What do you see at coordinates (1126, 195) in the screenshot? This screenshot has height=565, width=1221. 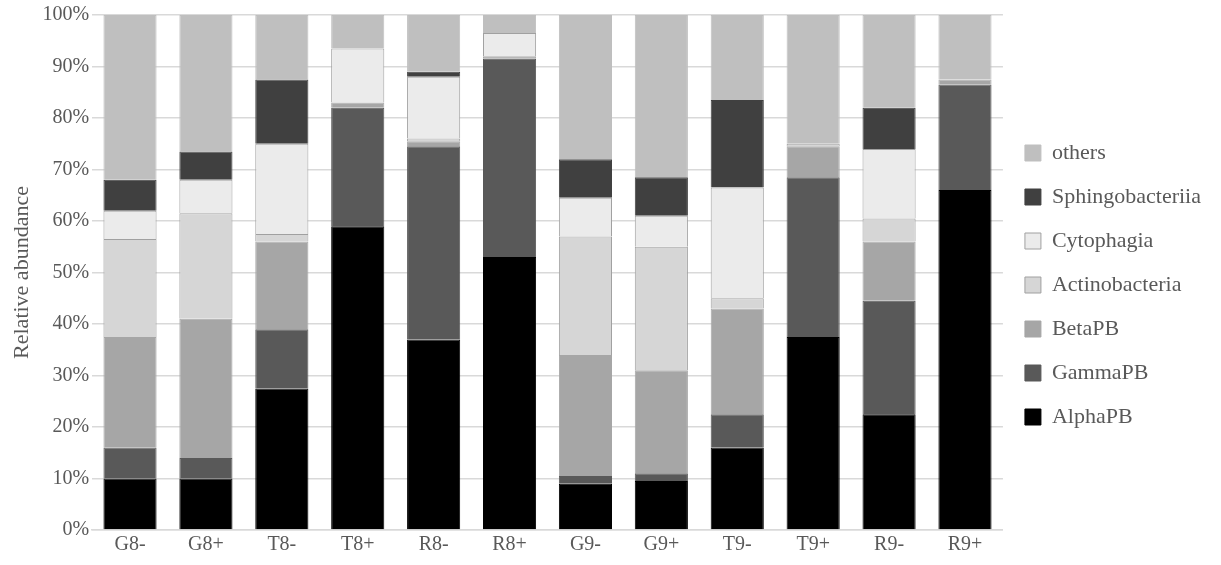 I see `legend-label: Sphingobacteriia` at bounding box center [1126, 195].